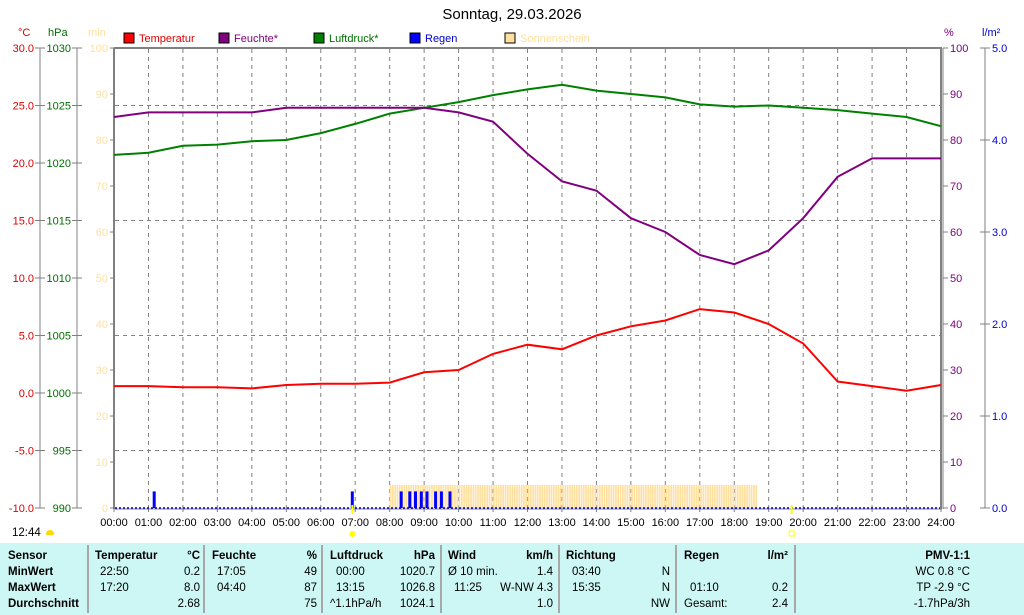 The height and width of the screenshot is (615, 1024). I want to click on pressure-line, so click(527, 119).